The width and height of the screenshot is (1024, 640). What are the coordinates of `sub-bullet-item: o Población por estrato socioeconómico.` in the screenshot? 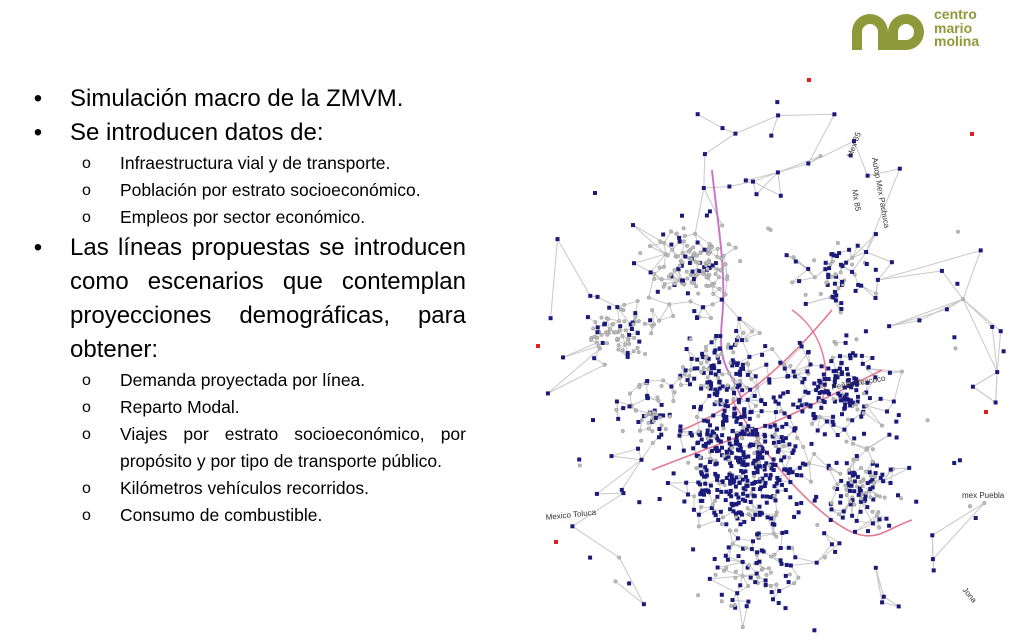 It's located at (247, 190).